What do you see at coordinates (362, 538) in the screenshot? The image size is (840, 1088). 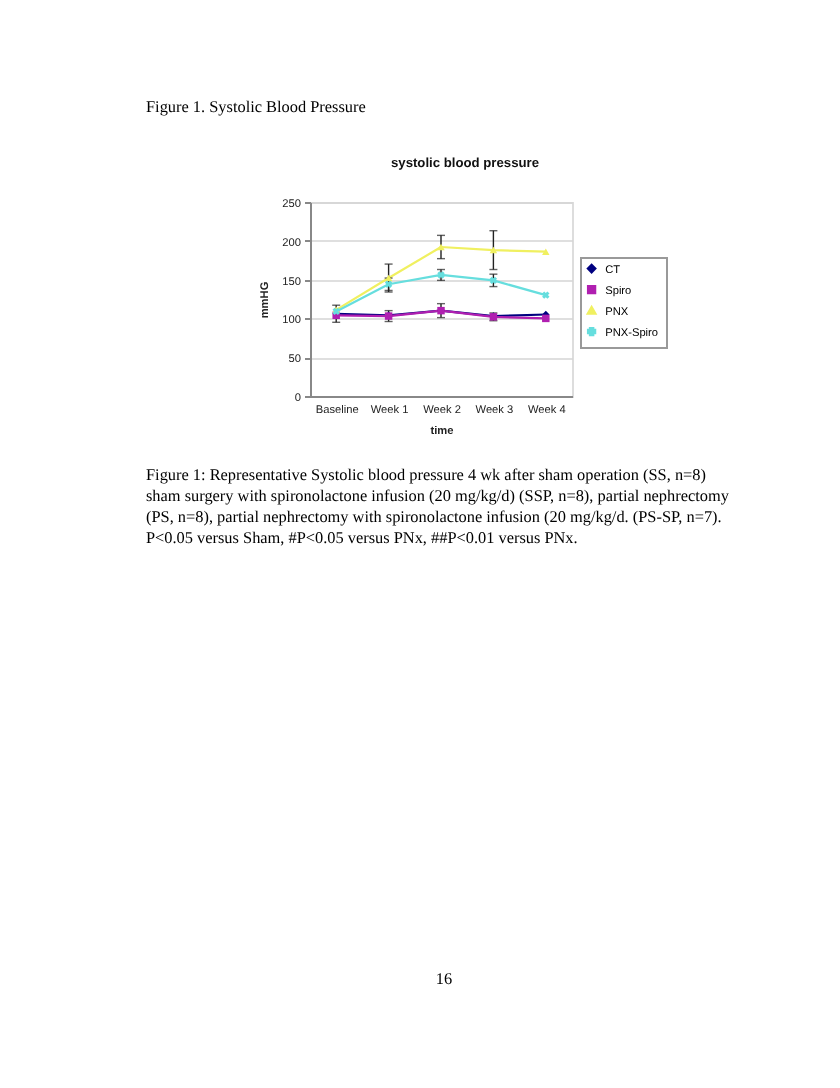 I see `text: P<0.05 versus Sham, #P<0.05 versus PNx, ##P<0.01 versus PNx.` at bounding box center [362, 538].